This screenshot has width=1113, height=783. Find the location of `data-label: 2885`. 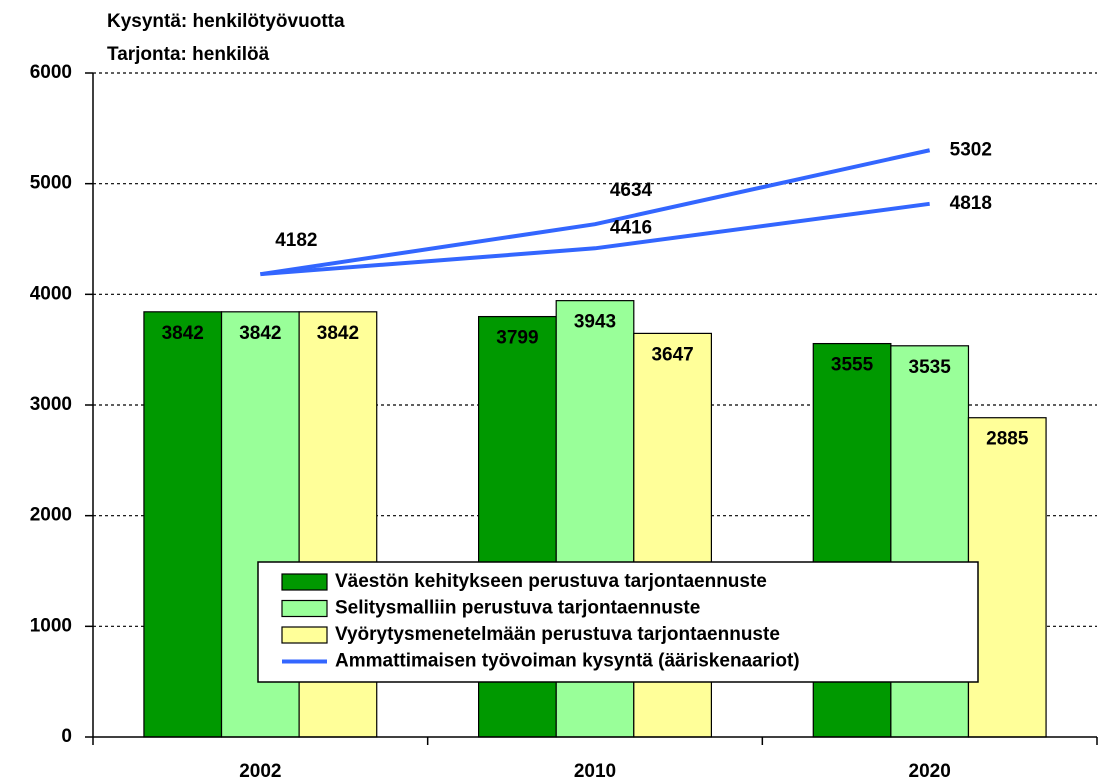

data-label: 2885 is located at coordinates (1007, 439).